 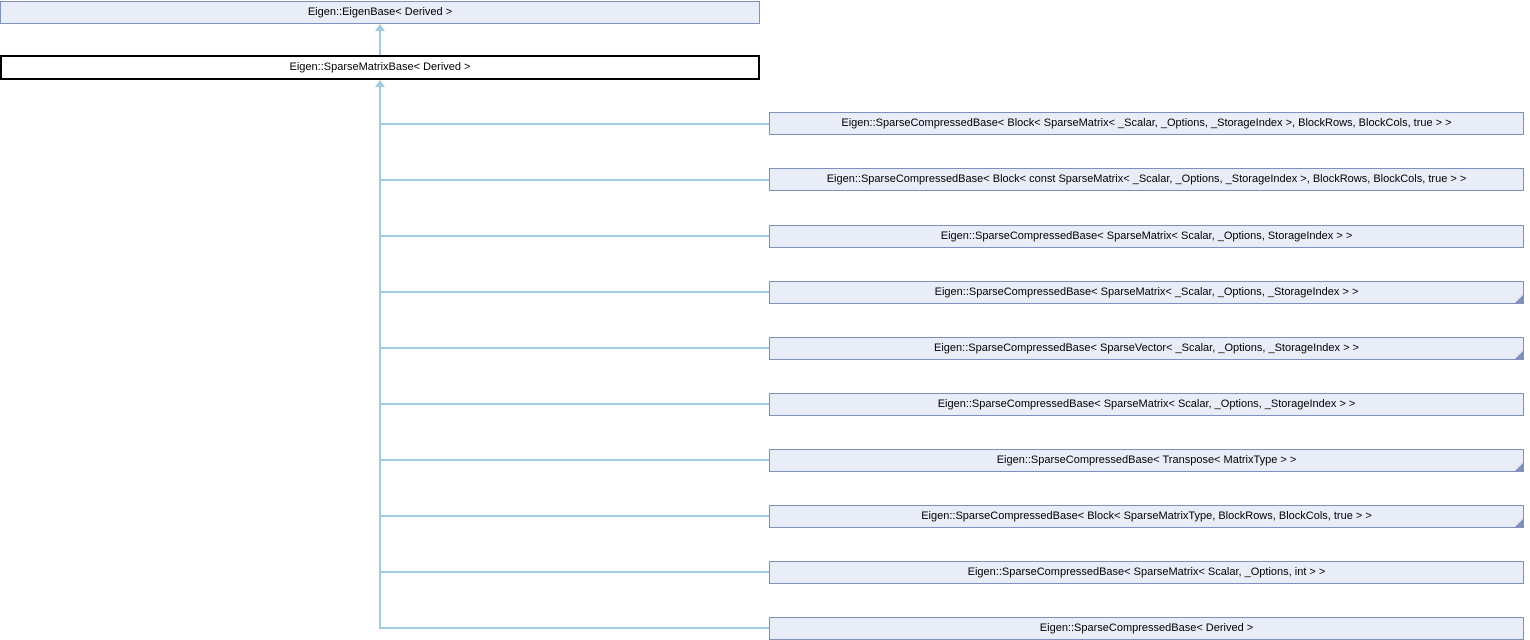 What do you see at coordinates (380, 12) in the screenshot?
I see `node-eigenbase: Eigen::EigenBase< Derived >` at bounding box center [380, 12].